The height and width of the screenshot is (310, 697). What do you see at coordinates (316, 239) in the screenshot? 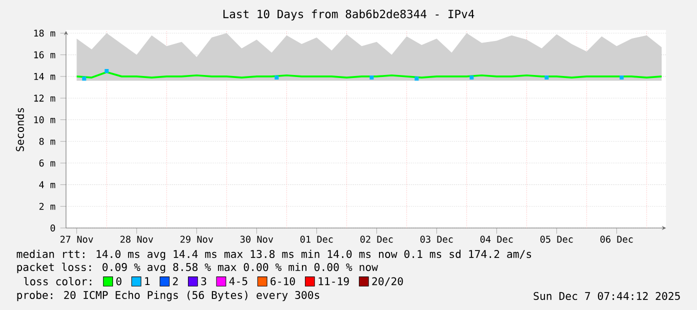
I see `x-tick-label: 01 Dec` at bounding box center [316, 239].